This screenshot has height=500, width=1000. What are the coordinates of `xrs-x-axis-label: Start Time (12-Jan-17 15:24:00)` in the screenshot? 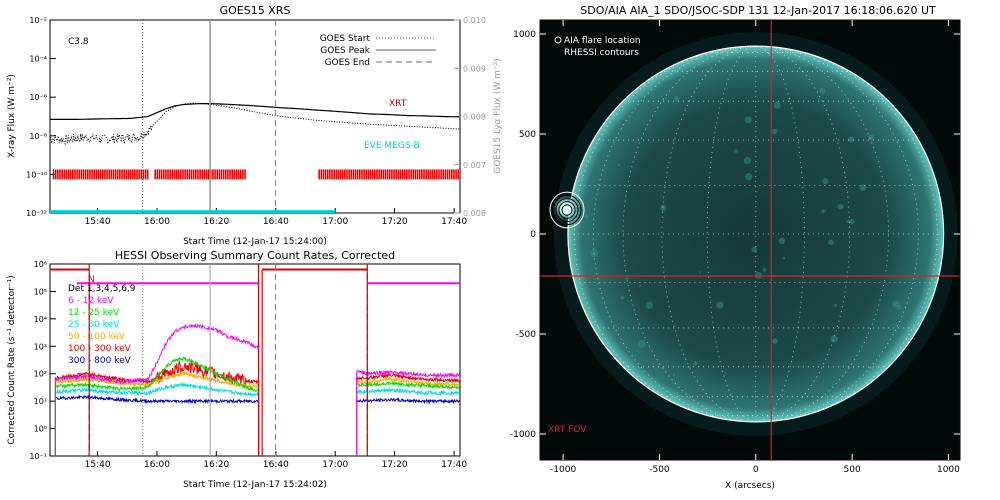 It's located at (255, 242).